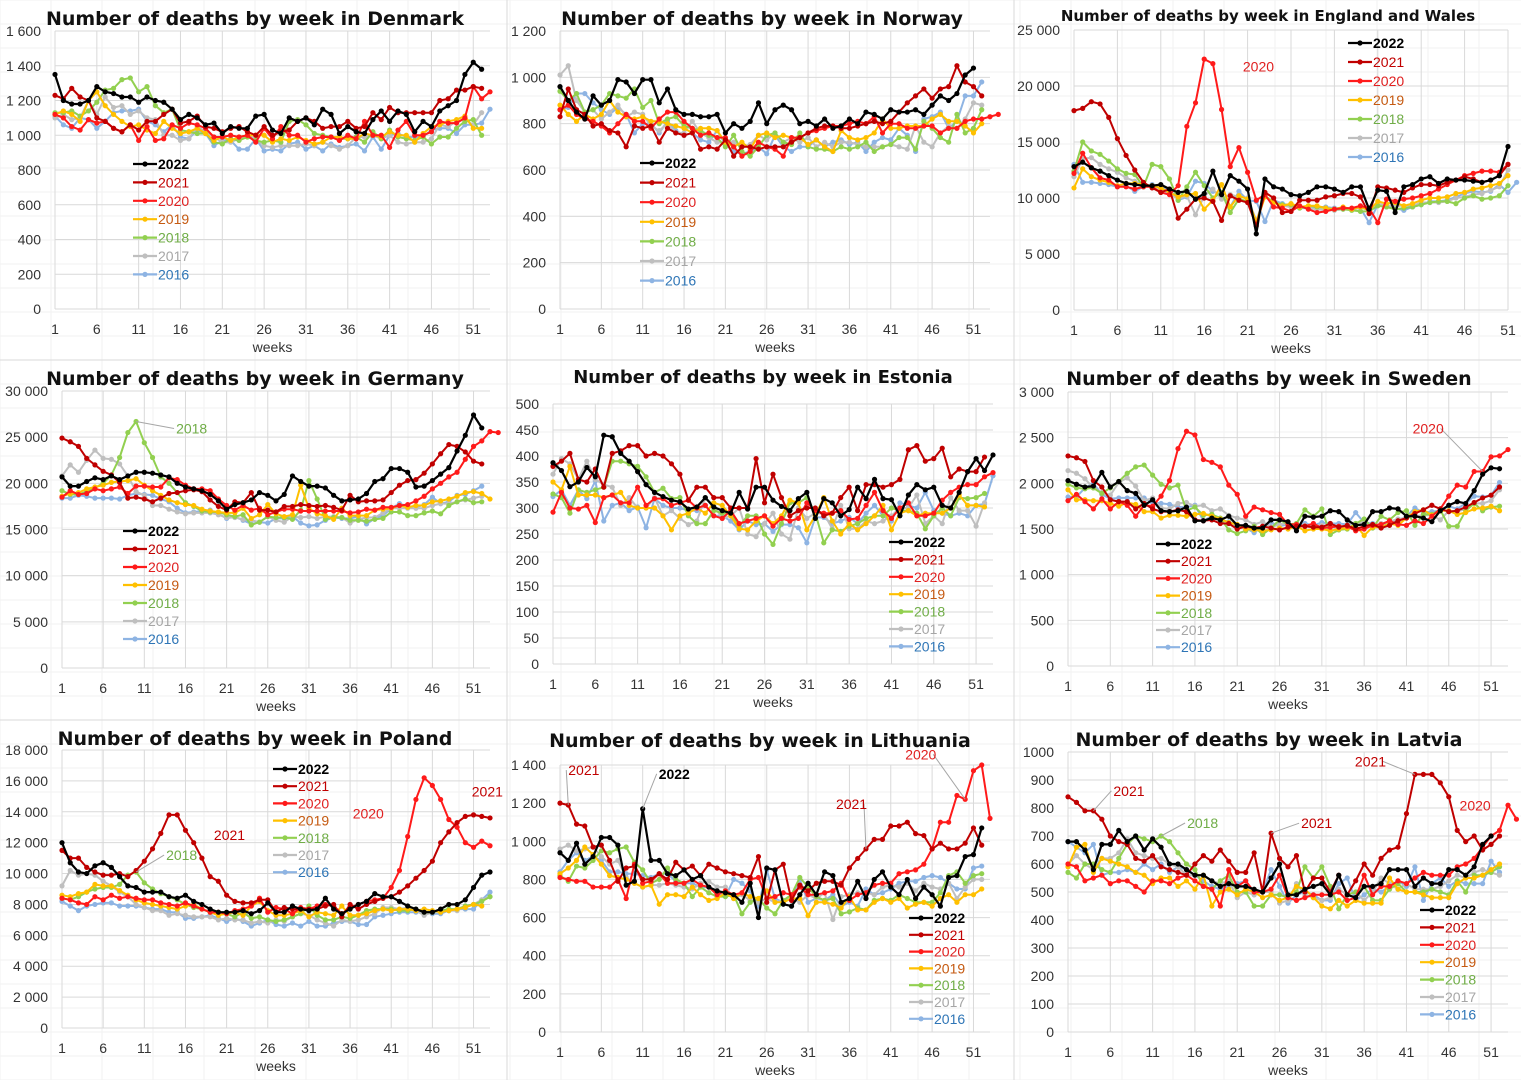 Image resolution: width=1521 pixels, height=1080 pixels. Describe the element at coordinates (1322, 1052) in the screenshot. I see `x-tick-label: 31` at that location.